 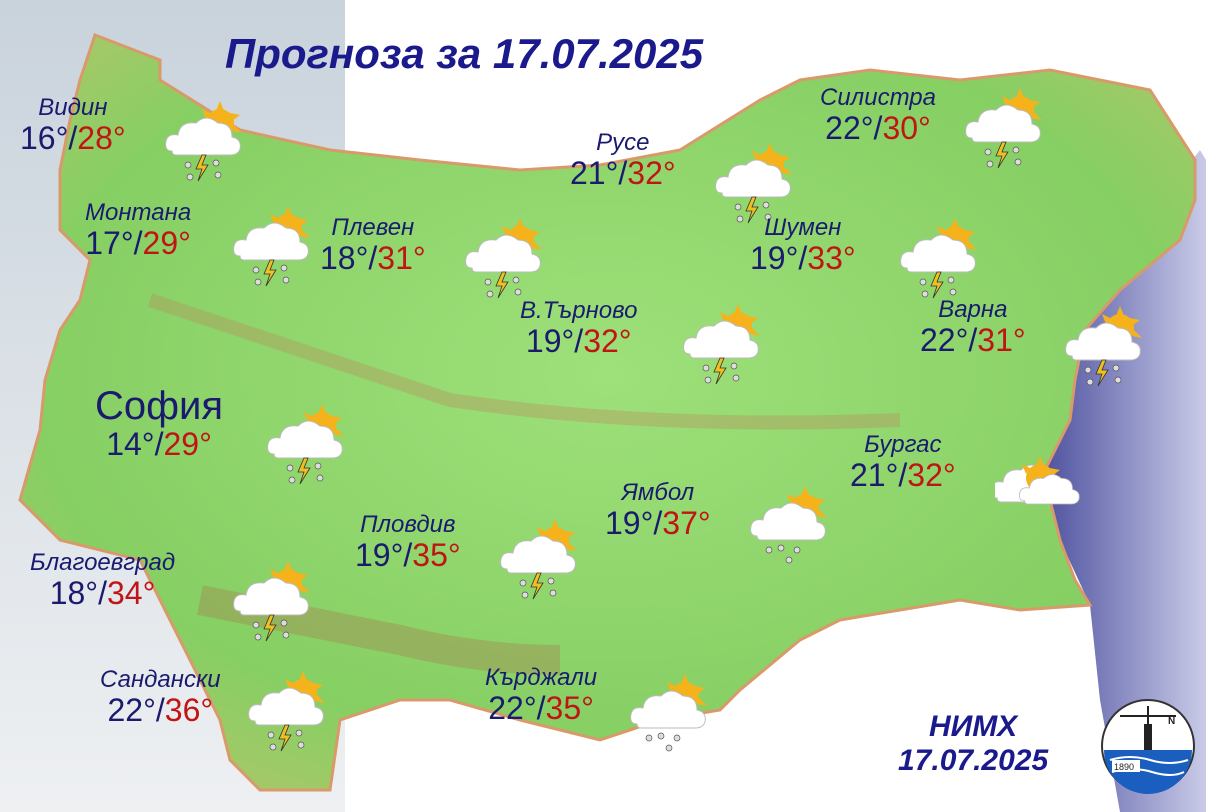 What do you see at coordinates (1148, 746) in the screenshot?
I see `nimh-logo: N 1890` at bounding box center [1148, 746].